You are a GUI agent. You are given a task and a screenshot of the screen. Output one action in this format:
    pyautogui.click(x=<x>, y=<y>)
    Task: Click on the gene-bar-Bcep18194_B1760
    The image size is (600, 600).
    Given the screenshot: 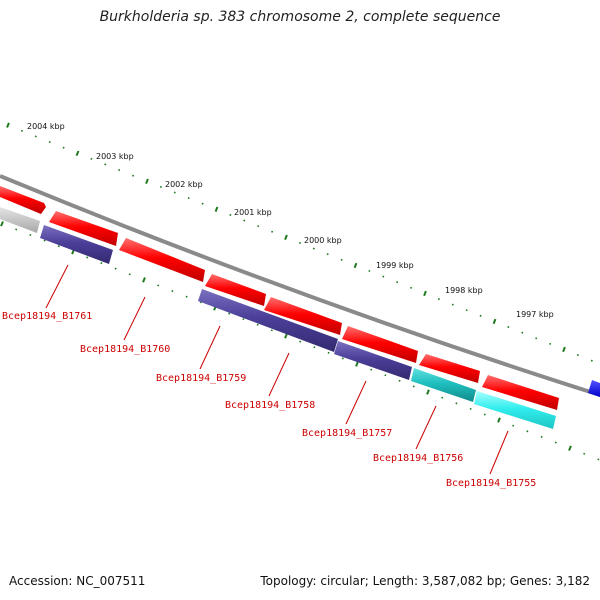 What is the action you would take?
    pyautogui.click(x=268, y=320)
    